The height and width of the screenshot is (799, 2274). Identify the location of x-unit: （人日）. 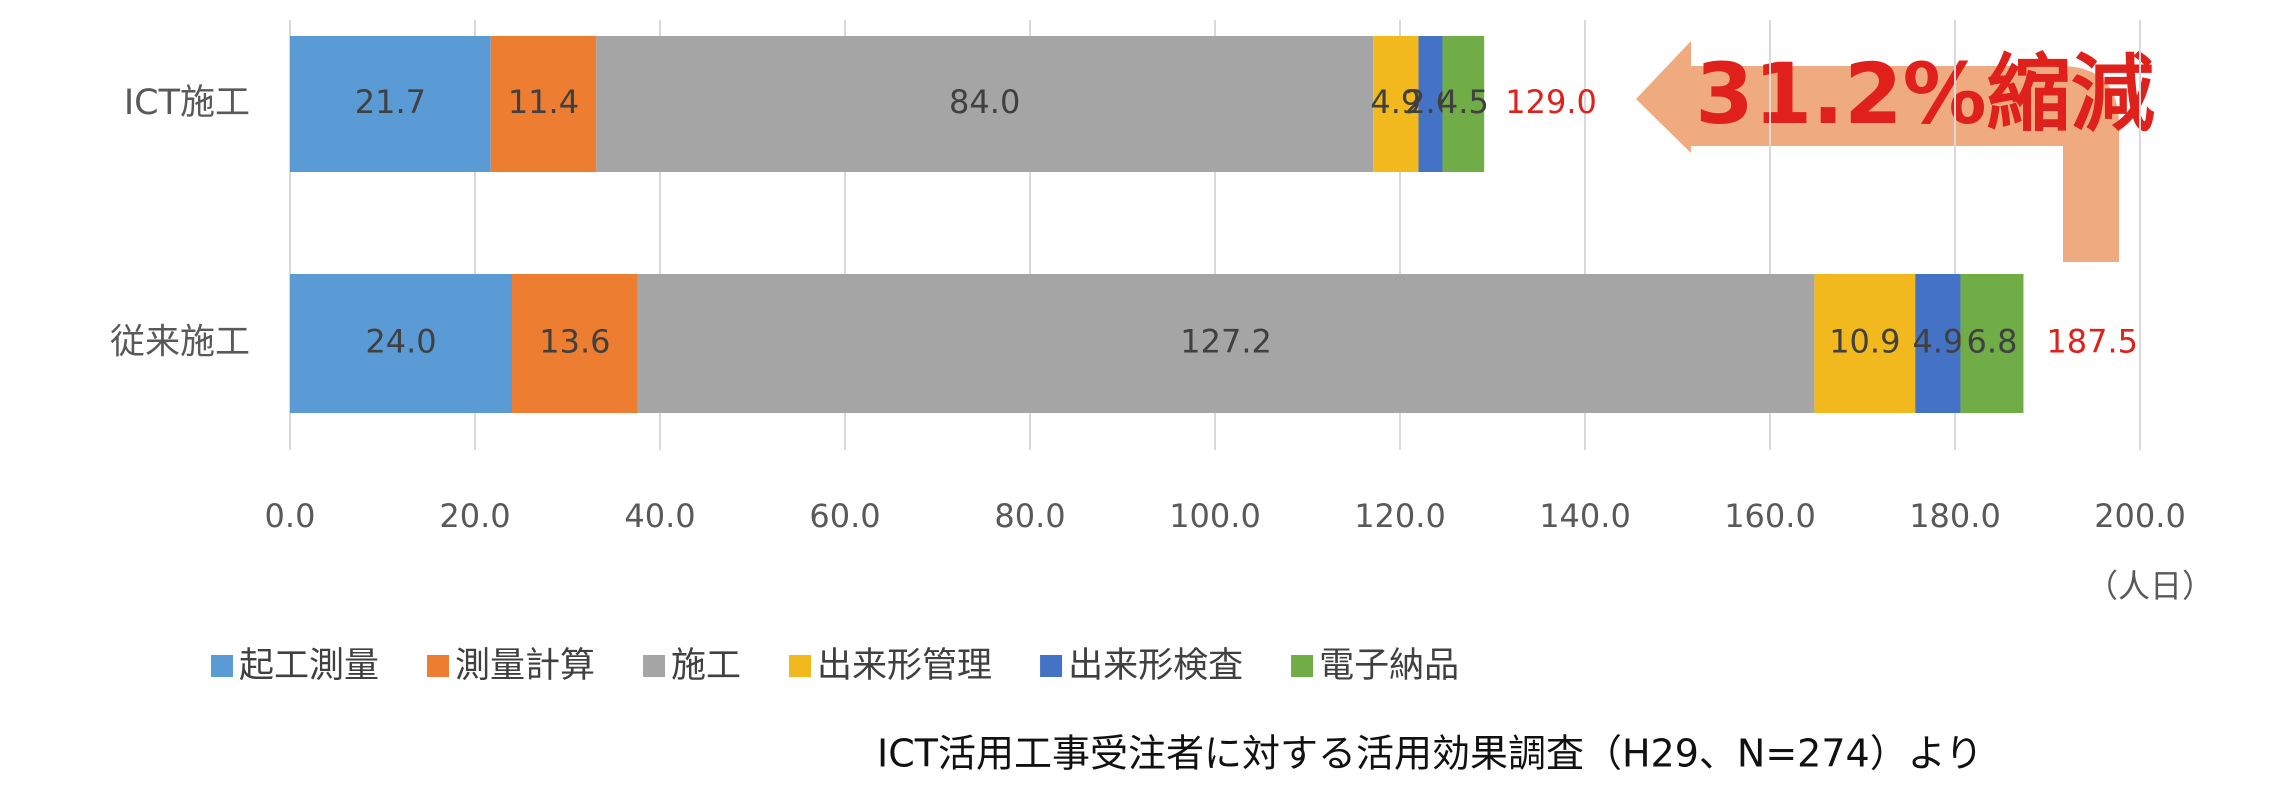
(2150, 586).